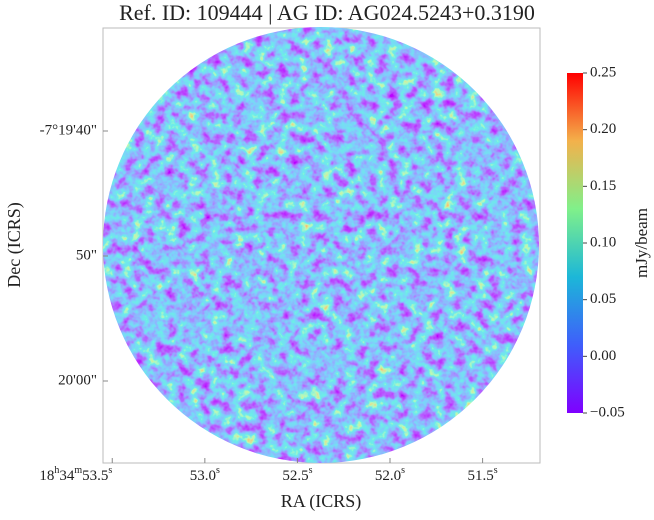 This screenshot has width=654, height=520. What do you see at coordinates (14, 244) in the screenshot?
I see `y-axis-label: Dec (ICRS)` at bounding box center [14, 244].